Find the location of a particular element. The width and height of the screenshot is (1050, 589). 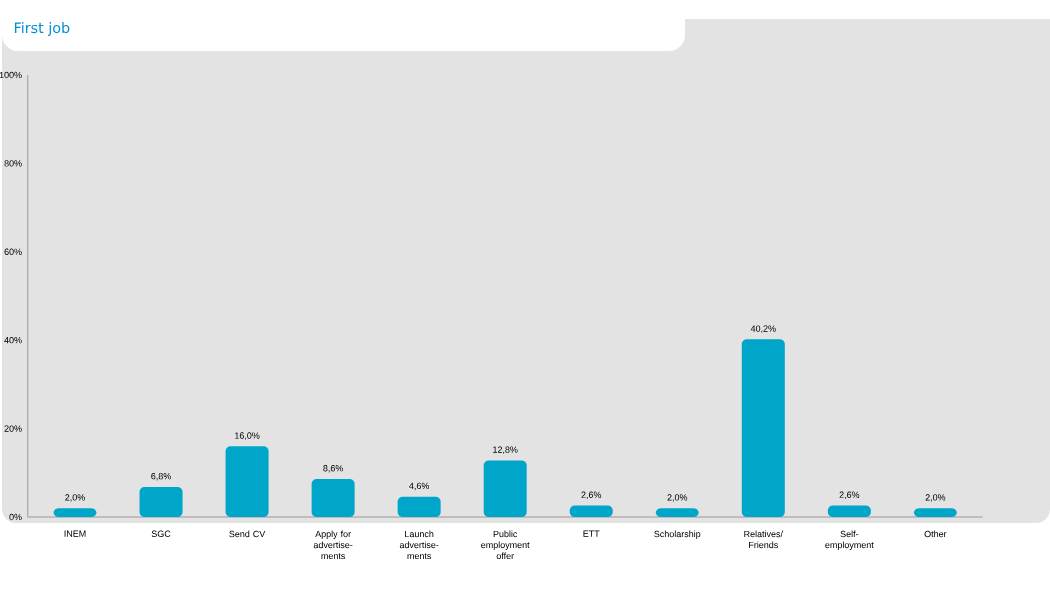

x-tick-label: Other is located at coordinates (935, 534).